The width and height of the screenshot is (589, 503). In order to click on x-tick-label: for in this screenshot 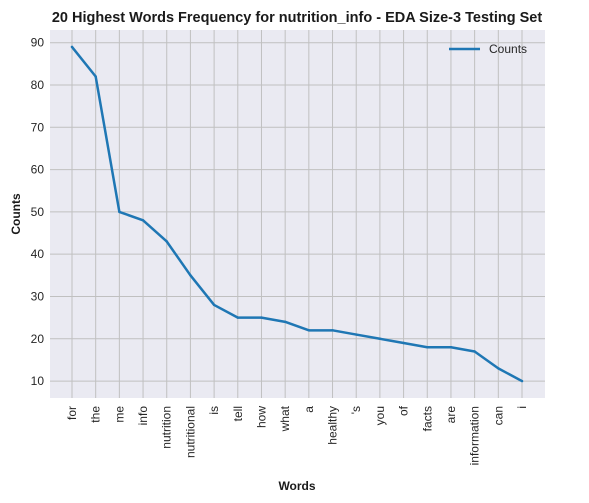, I will do `click(72, 413)`.